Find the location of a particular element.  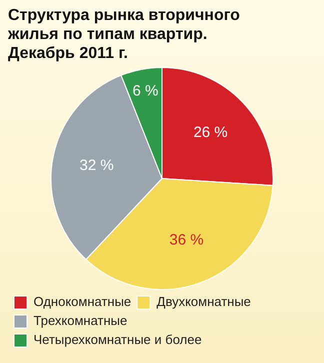

data-label: 6 % is located at coordinates (145, 91).